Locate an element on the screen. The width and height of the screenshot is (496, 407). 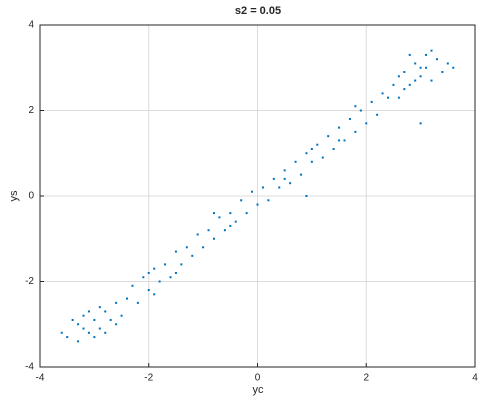
y-tick-label: -2 is located at coordinates (29, 281).